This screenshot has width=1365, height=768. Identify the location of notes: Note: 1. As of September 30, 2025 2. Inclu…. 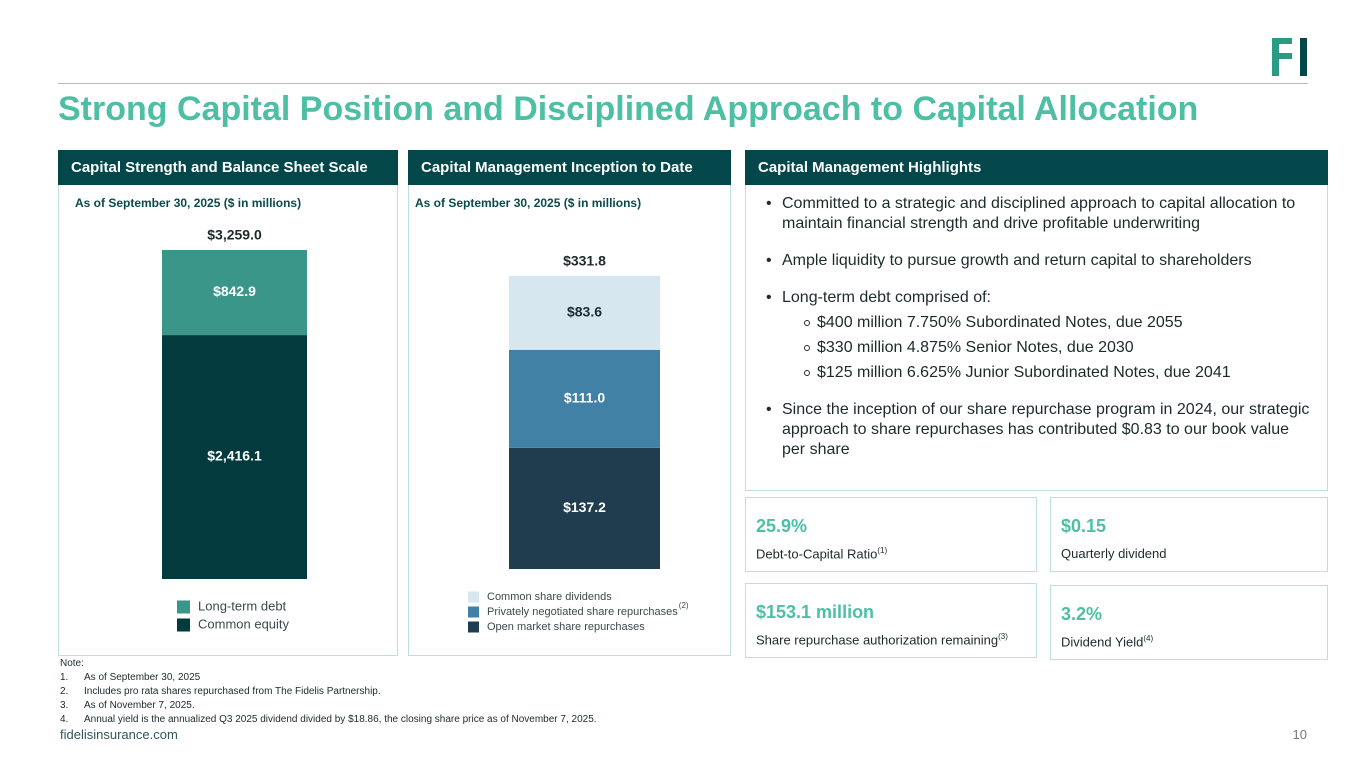
(328, 692).